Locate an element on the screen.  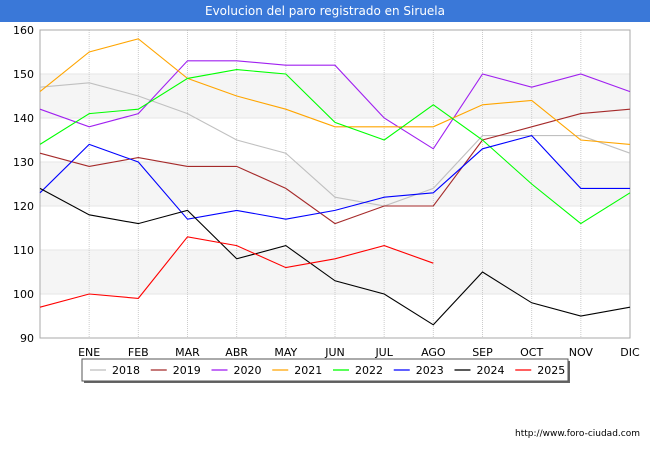
x-tick-label: MAY is located at coordinates (285, 352).